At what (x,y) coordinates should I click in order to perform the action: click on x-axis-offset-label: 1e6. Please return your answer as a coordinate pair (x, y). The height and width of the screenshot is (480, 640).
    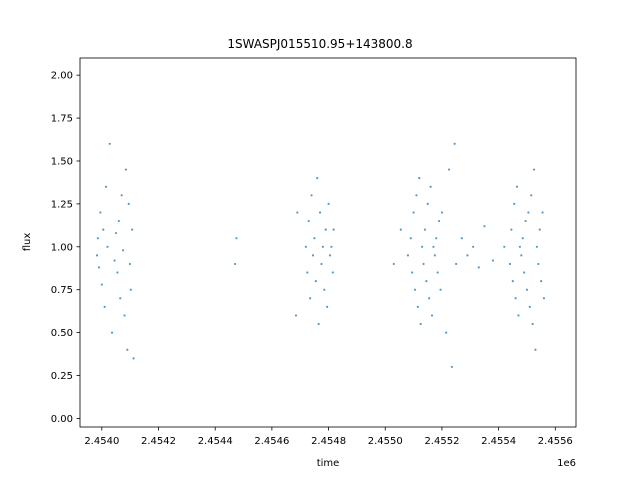
    Looking at the image, I should click on (566, 463).